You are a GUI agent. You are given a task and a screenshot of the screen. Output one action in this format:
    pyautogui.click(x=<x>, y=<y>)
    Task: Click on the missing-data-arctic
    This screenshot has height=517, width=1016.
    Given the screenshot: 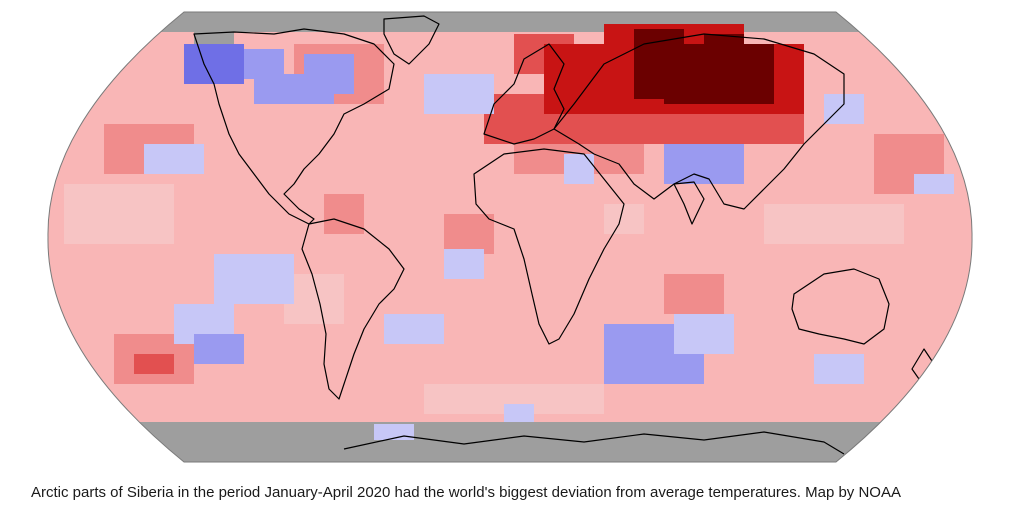 What is the action you would take?
    pyautogui.click(x=510, y=22)
    